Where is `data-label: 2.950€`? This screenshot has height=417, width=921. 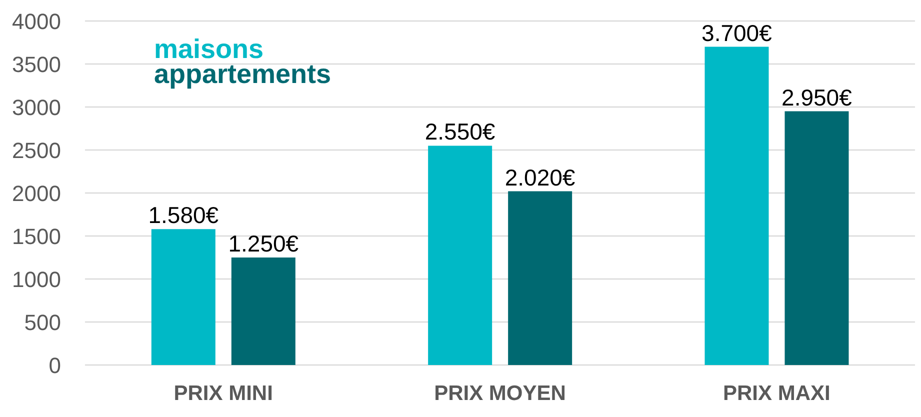 data-label: 2.950€ is located at coordinates (817, 97).